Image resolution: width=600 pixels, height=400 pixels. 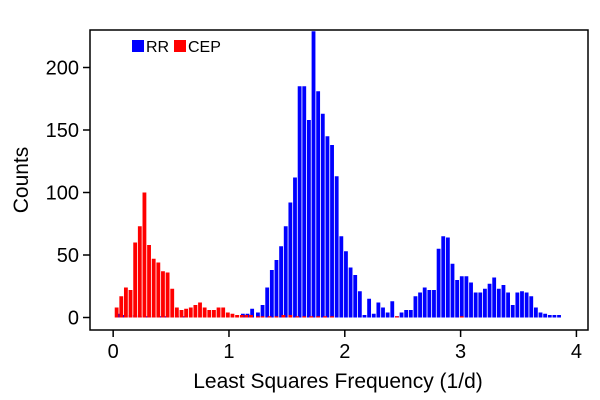 I want to click on y-tick-label: 0, so click(x=73, y=319).